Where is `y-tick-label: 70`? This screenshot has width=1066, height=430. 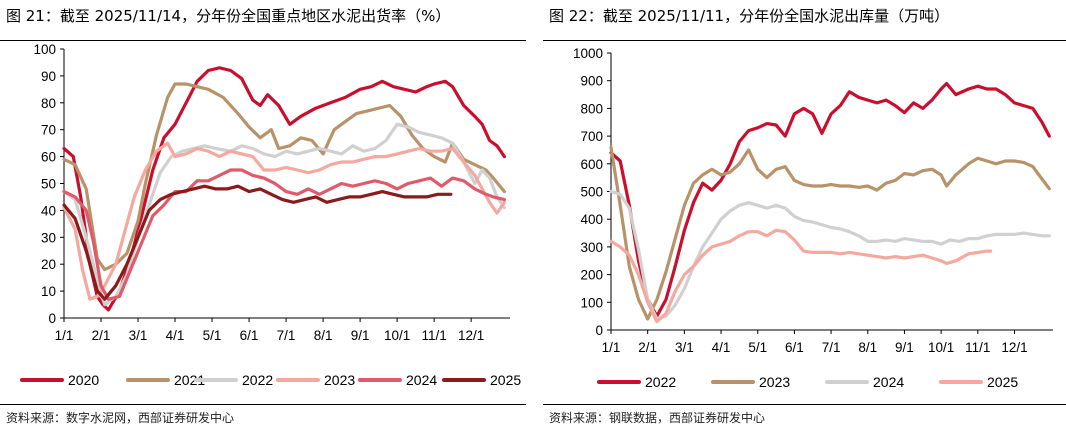
y-tick-label: 70 is located at coordinates (48, 130).